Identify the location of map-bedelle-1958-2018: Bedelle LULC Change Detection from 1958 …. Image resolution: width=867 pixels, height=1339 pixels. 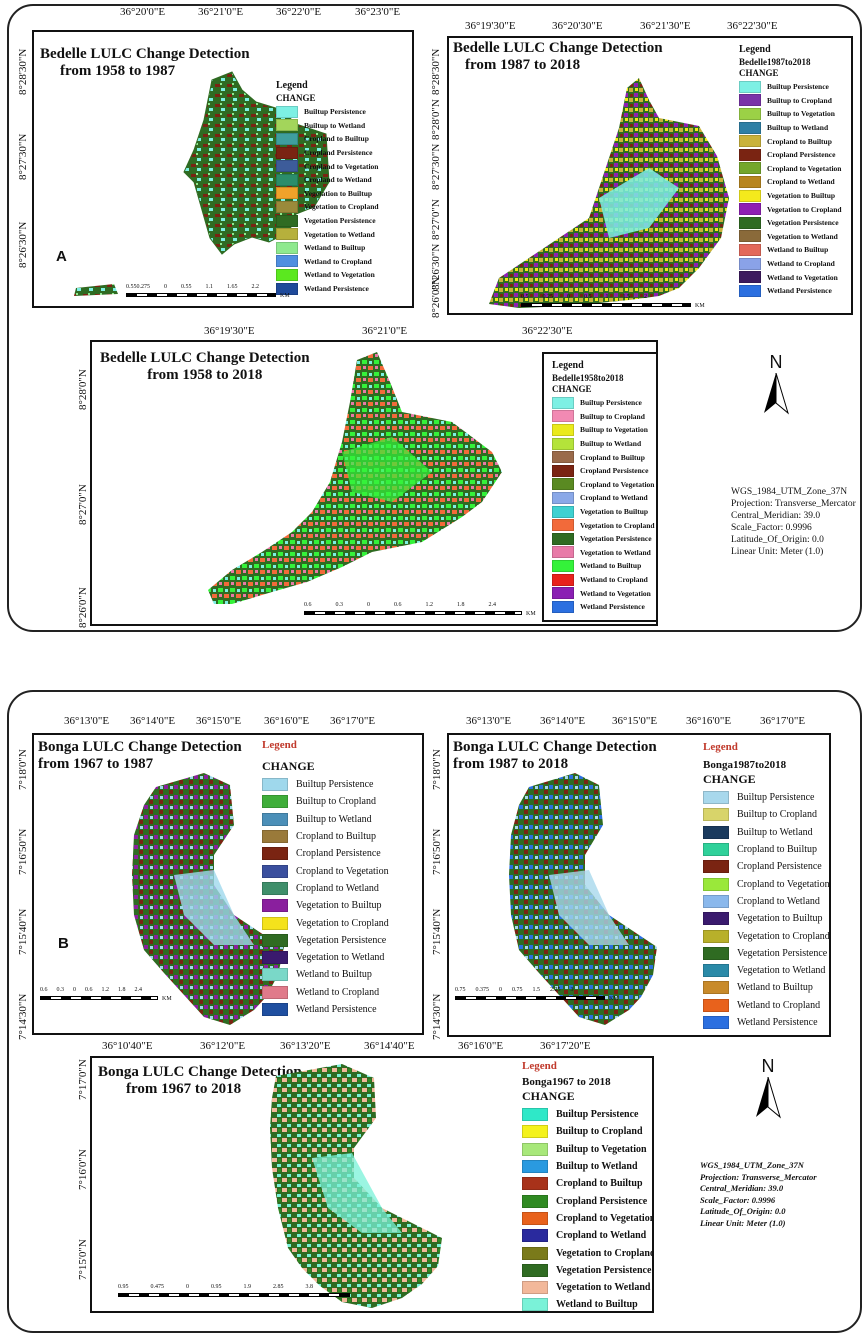
(374, 483).